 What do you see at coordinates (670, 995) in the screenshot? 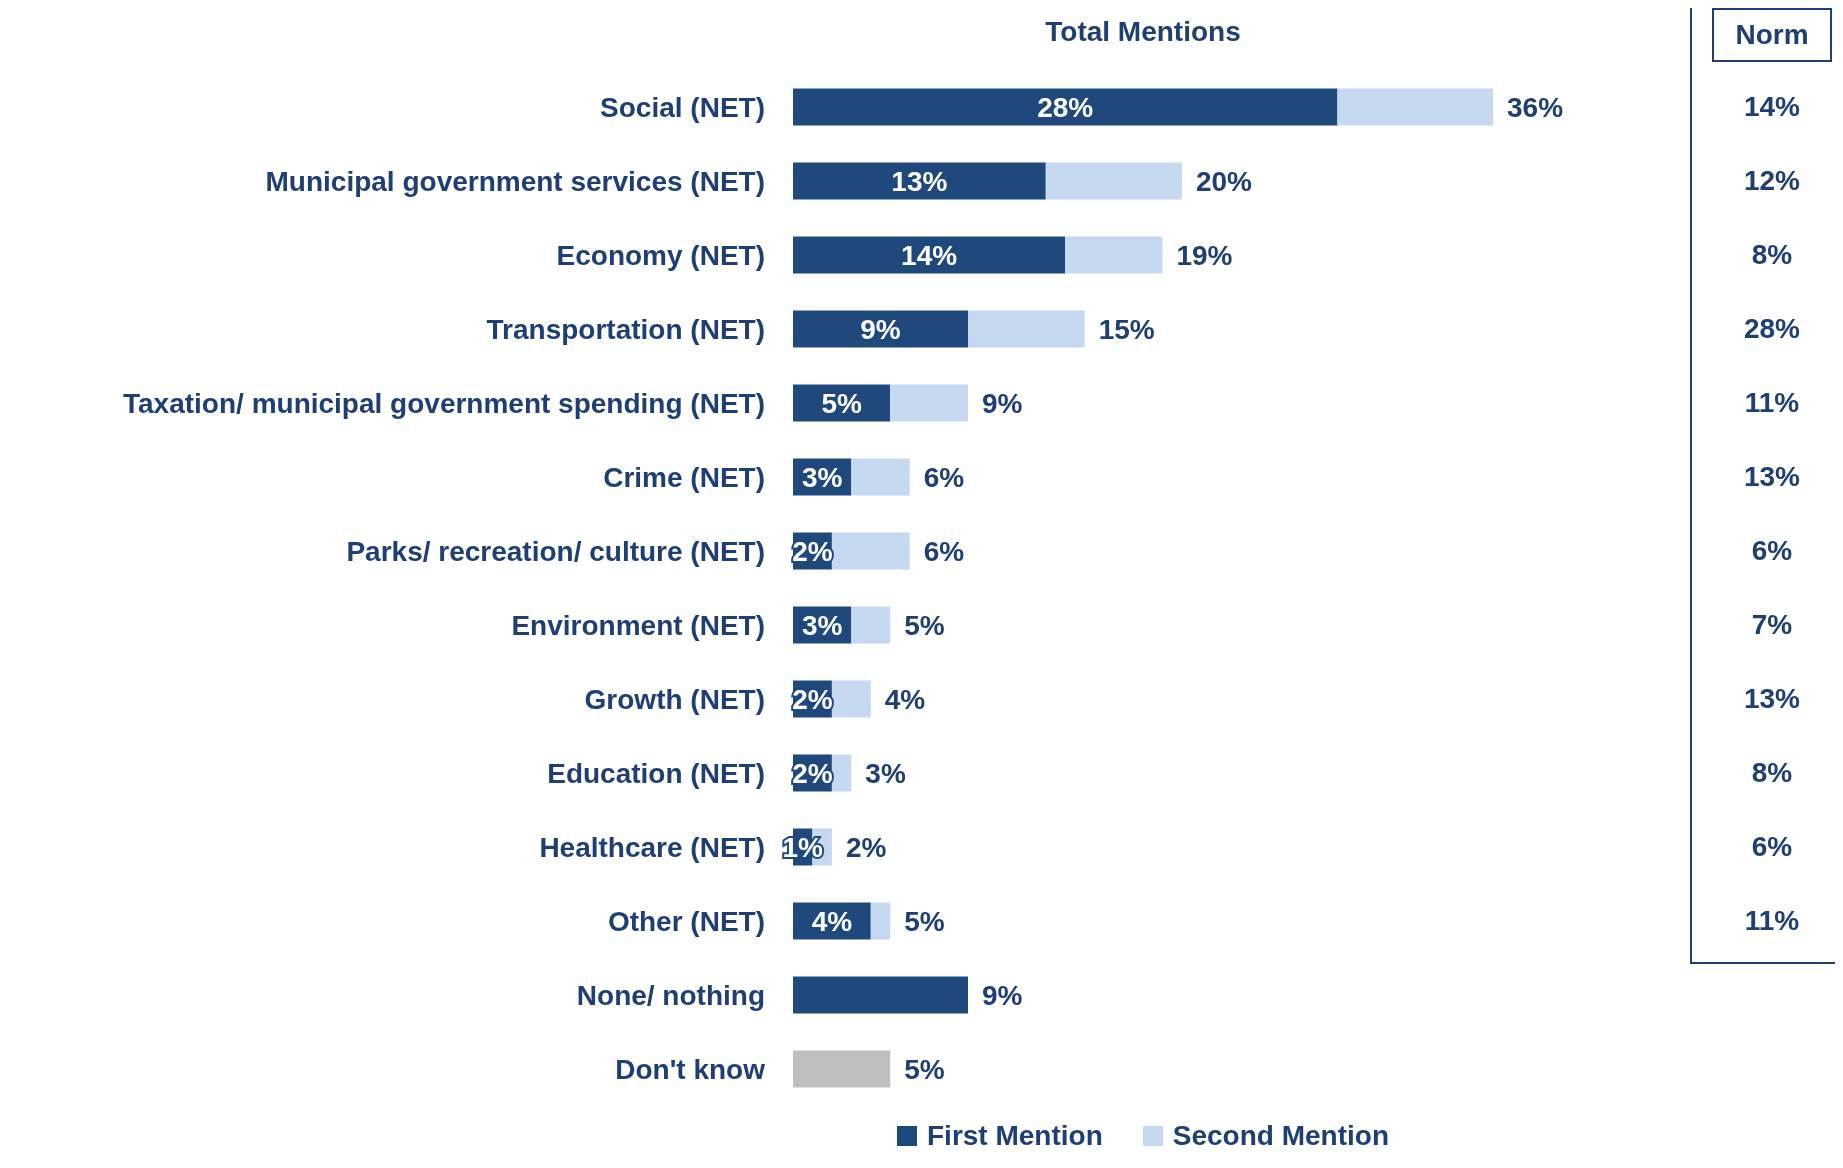
I see `y-tick-label: None/ nothing` at bounding box center [670, 995].